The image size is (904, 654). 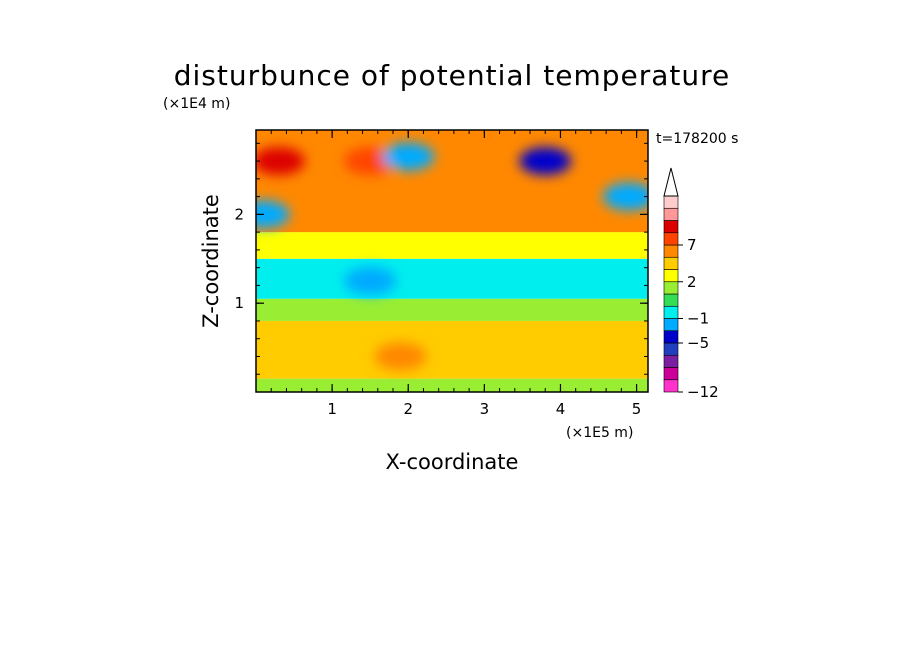 I want to click on x-units-label: (×1E5 m), so click(x=599, y=433).